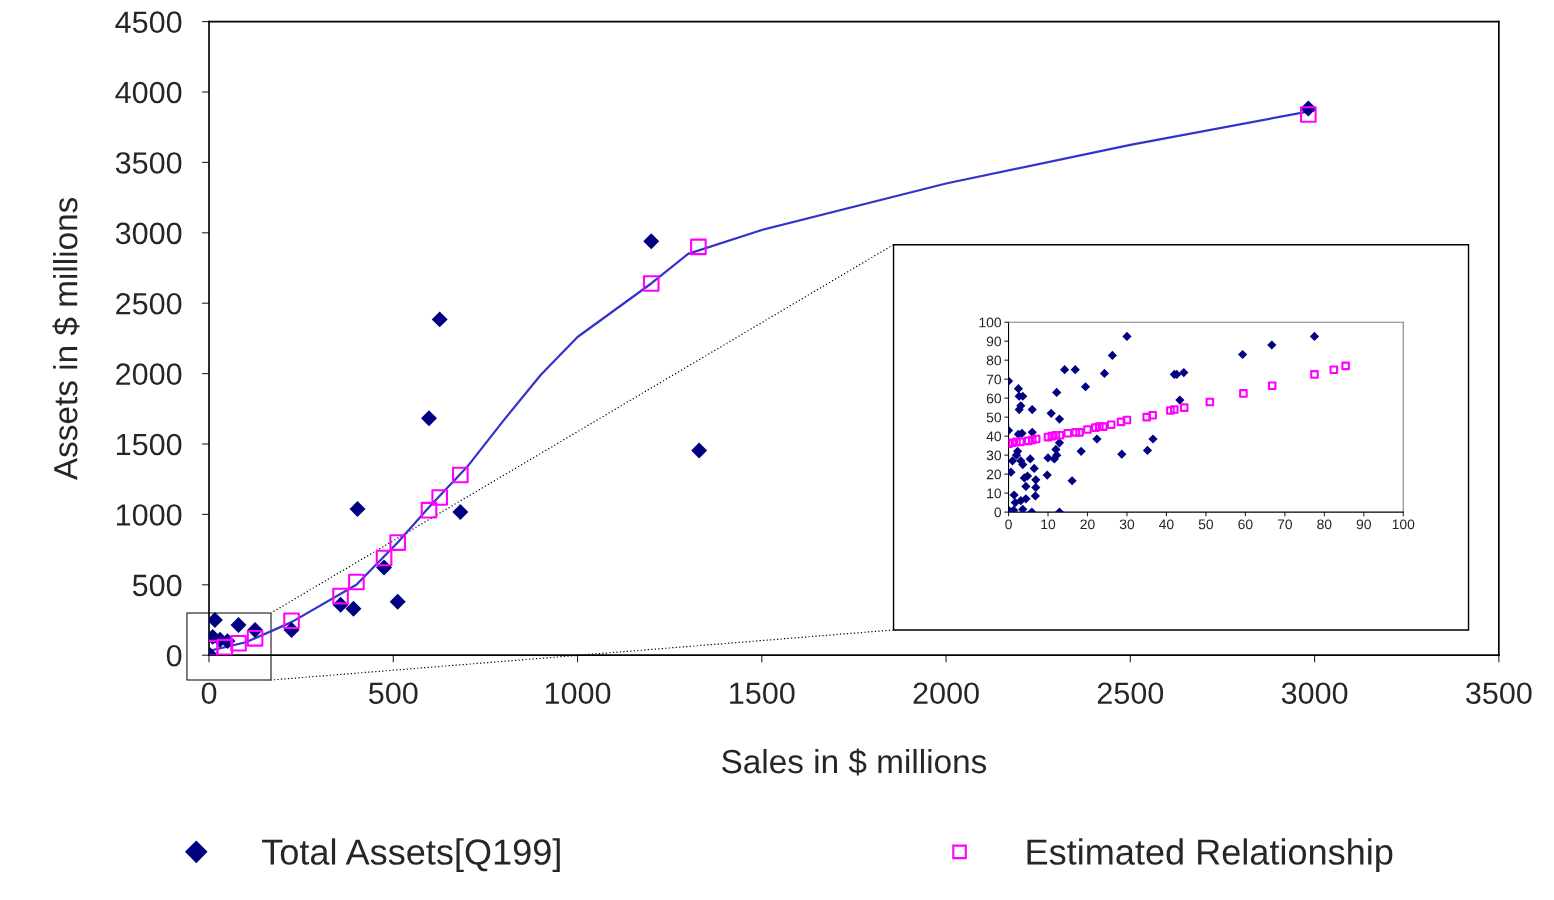 The width and height of the screenshot is (1554, 900). Describe the element at coordinates (148, 92) in the screenshot. I see `y-tick-label: 4000` at that location.